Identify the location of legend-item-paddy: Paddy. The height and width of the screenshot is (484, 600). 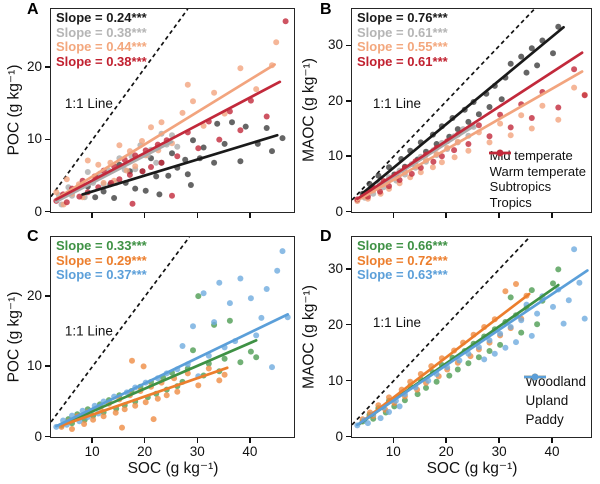
(554, 401).